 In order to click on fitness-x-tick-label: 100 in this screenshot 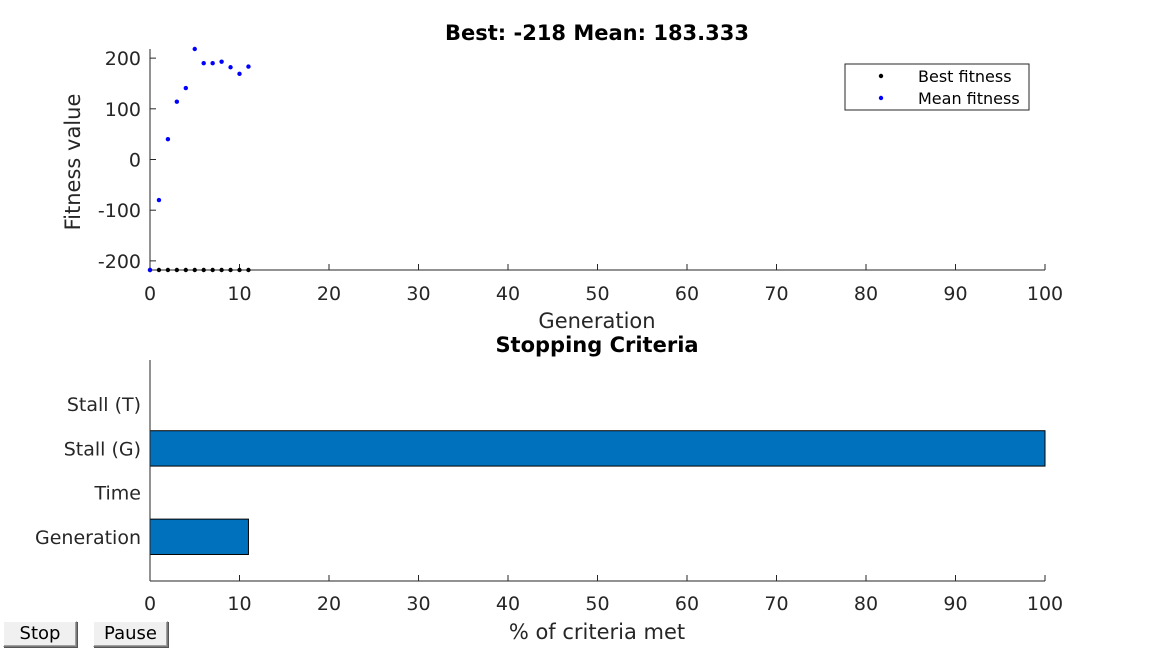, I will do `click(1045, 294)`.